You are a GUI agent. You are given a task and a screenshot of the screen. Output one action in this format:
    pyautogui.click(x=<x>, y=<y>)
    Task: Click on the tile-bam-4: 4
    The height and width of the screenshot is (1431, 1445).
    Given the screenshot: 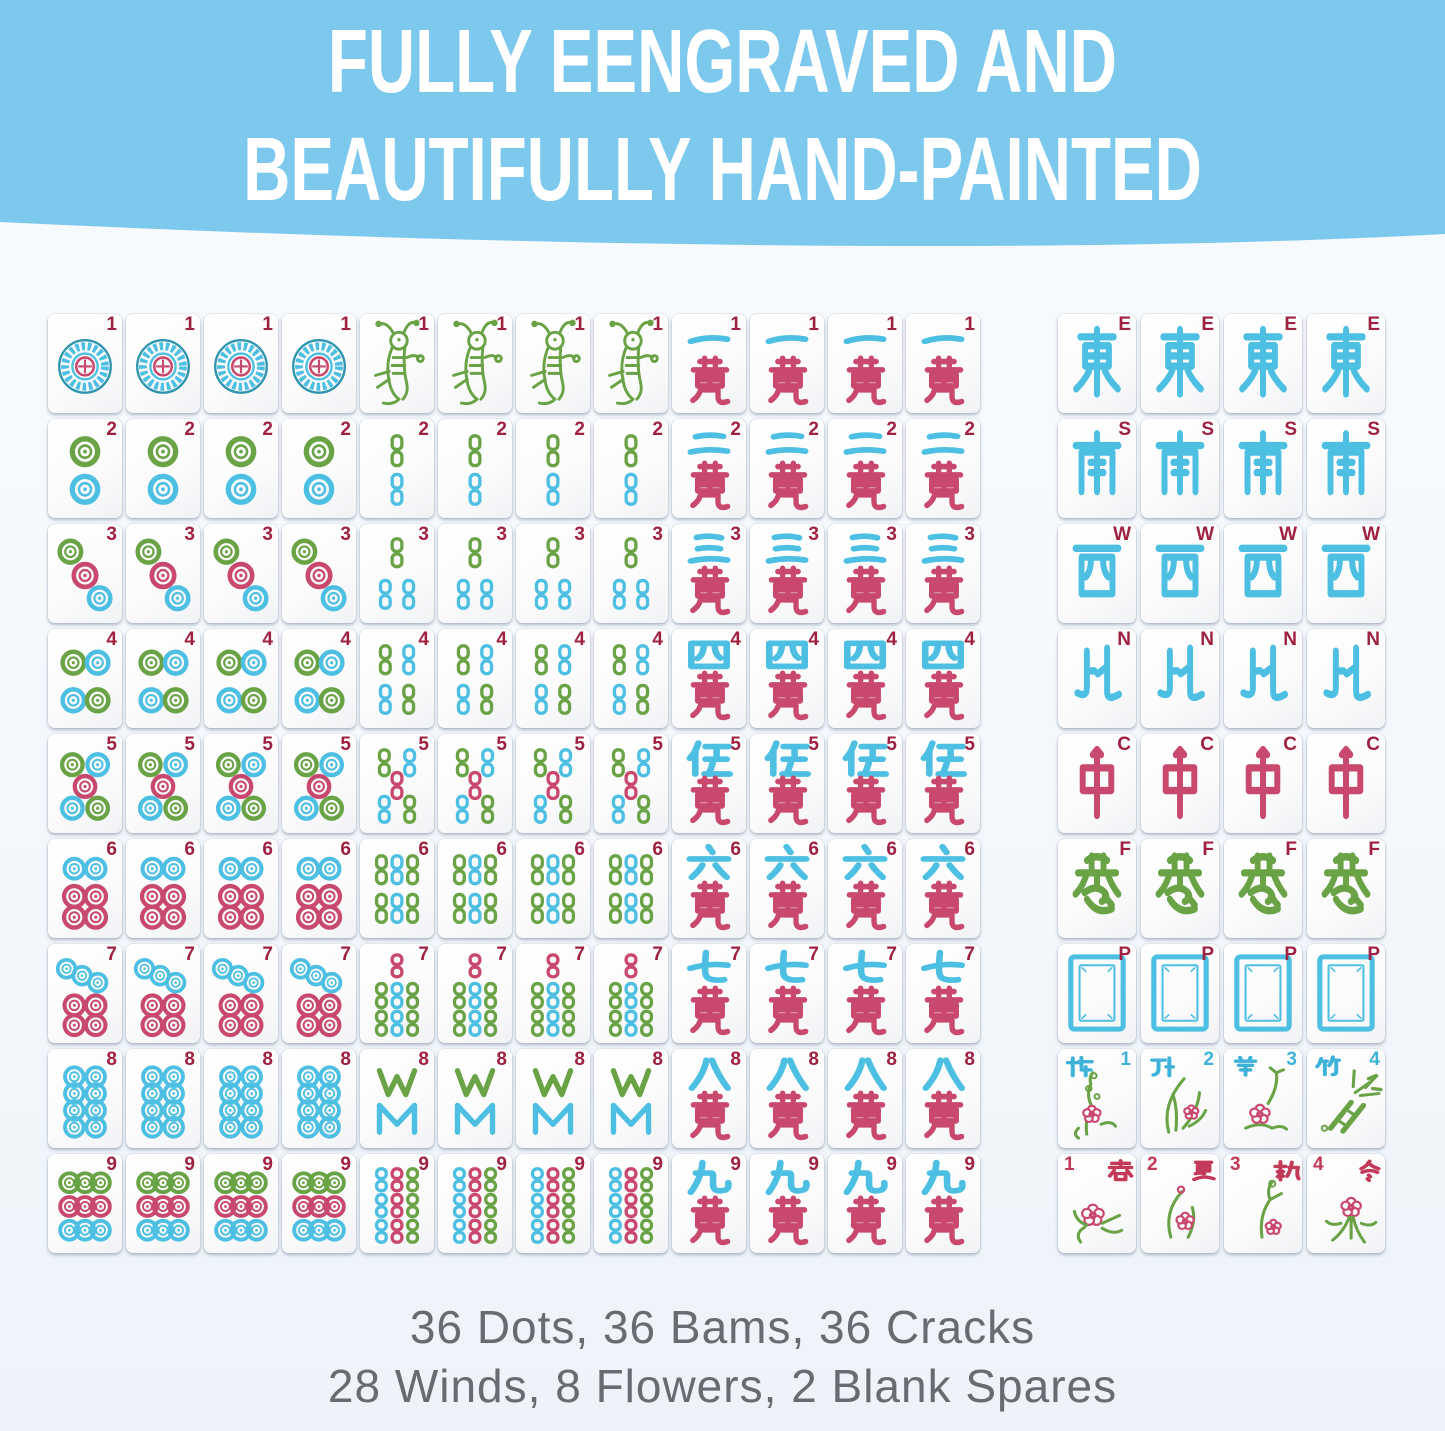 What is the action you would take?
    pyautogui.click(x=397, y=678)
    